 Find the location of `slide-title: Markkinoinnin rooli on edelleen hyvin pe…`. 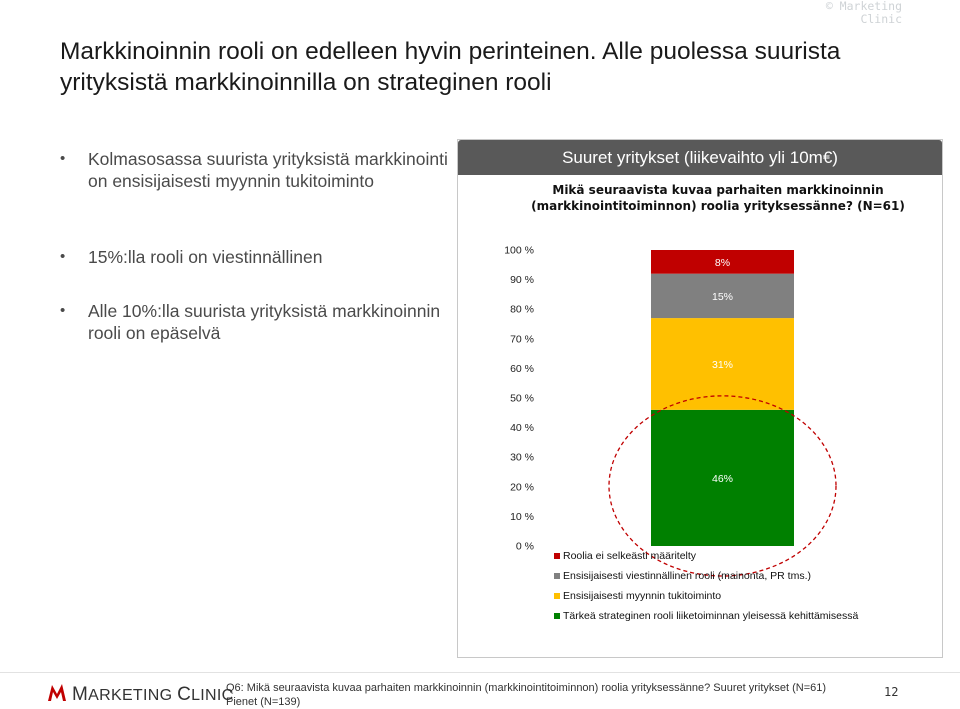

slide-title: Markkinoinnin rooli on edelleen hyvin pe… is located at coordinates (450, 67).